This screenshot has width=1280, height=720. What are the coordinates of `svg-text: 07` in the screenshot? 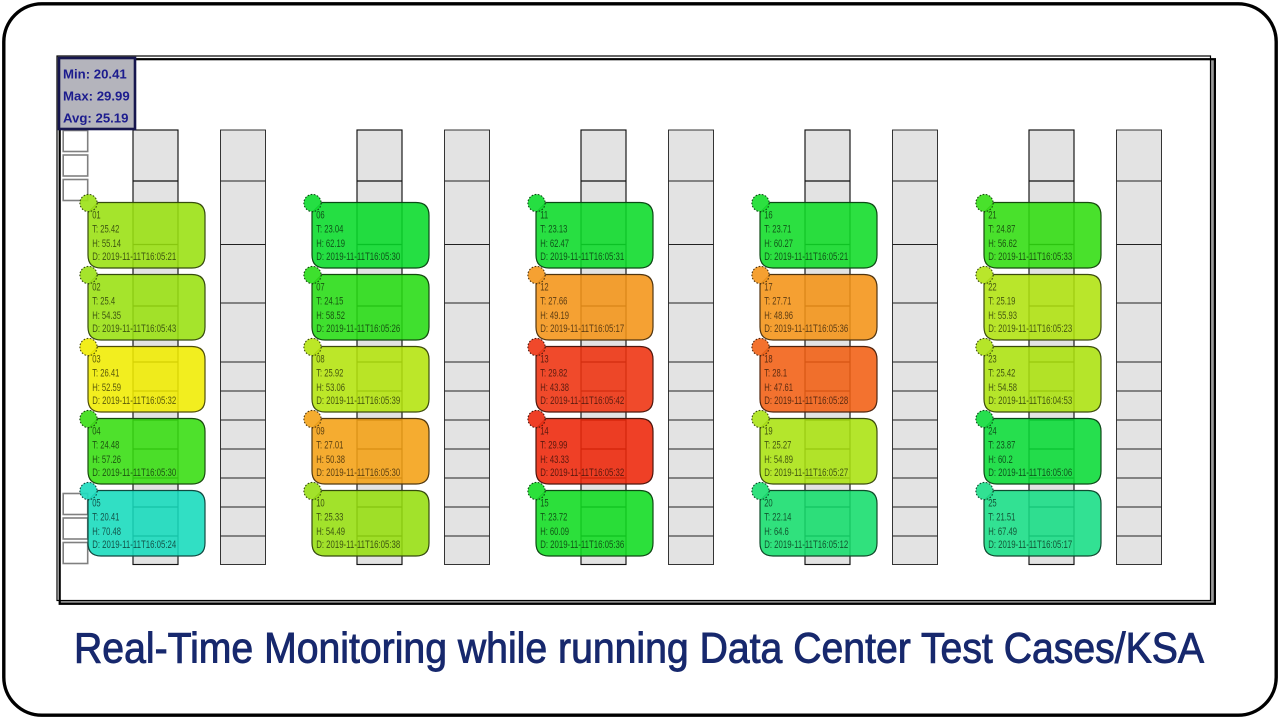 It's located at (320, 287).